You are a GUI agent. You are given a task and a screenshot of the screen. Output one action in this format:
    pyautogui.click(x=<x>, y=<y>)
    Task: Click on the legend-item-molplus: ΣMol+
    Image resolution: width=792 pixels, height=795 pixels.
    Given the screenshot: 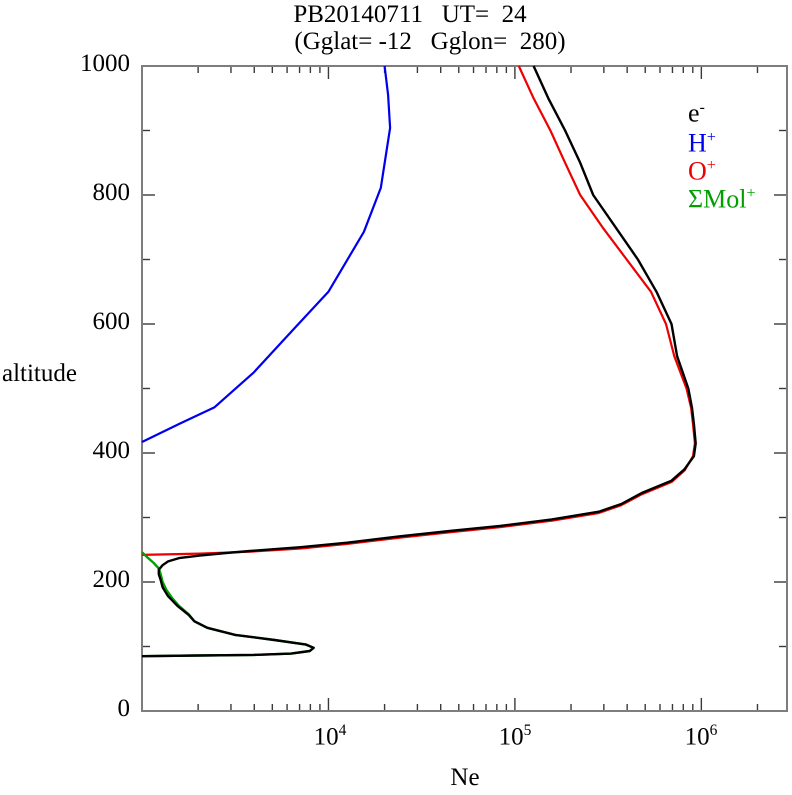 What is the action you would take?
    pyautogui.click(x=722, y=199)
    